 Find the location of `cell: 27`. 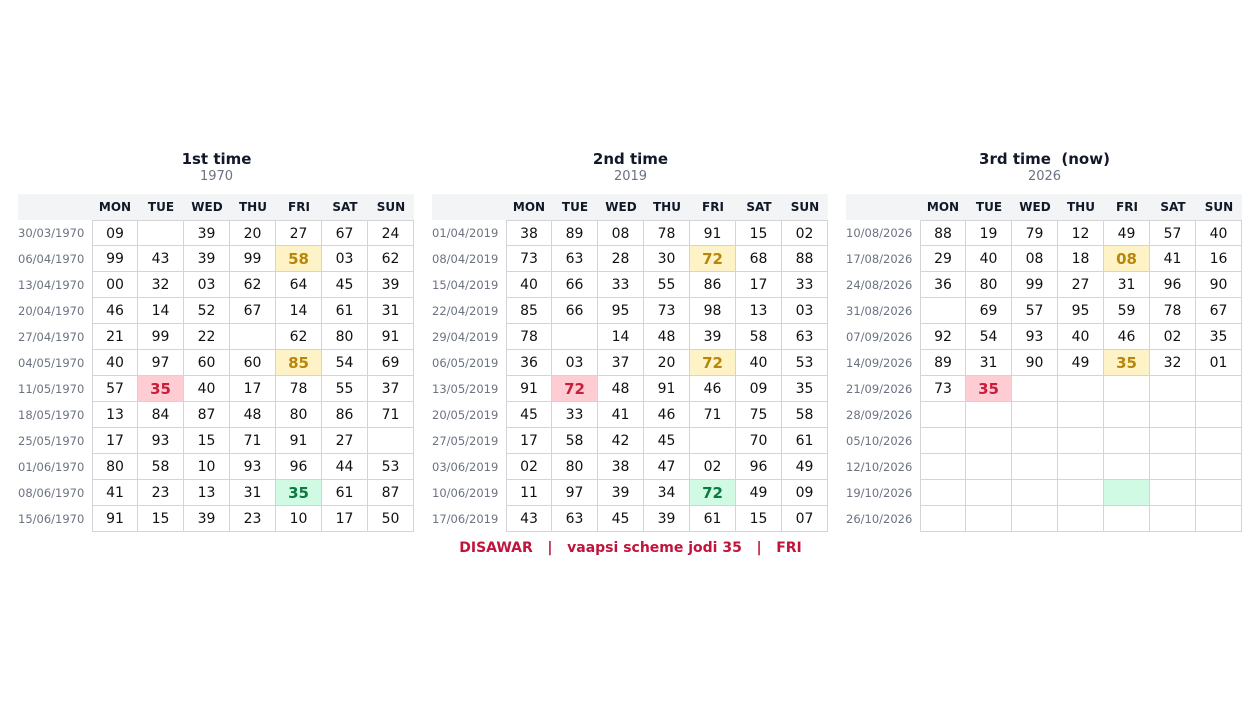

cell: 27 is located at coordinates (345, 441).